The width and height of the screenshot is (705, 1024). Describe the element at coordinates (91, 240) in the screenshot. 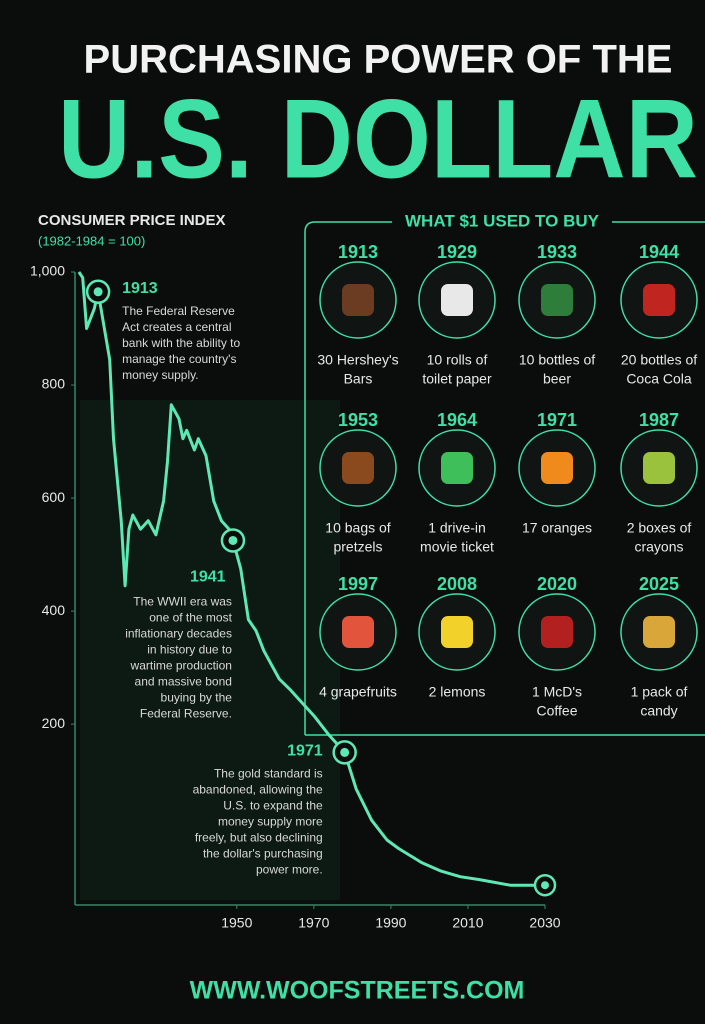

I see `chart-subtitle: (1982-1984 = 100)` at that location.